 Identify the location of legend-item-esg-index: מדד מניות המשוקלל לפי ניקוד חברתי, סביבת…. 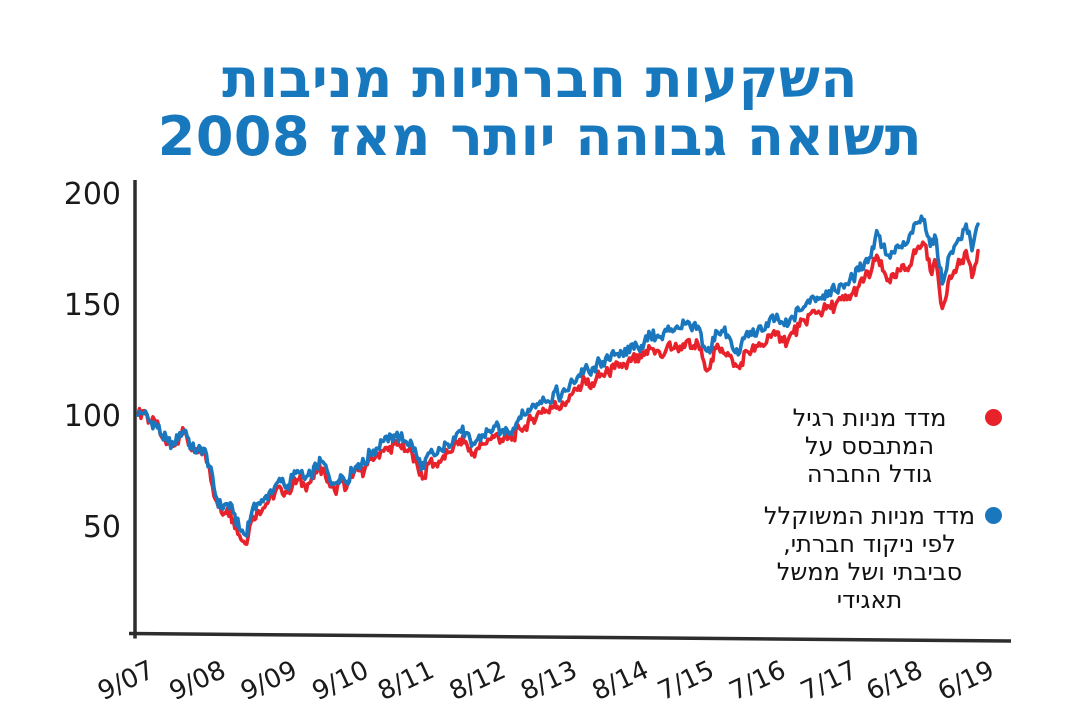
(881, 558).